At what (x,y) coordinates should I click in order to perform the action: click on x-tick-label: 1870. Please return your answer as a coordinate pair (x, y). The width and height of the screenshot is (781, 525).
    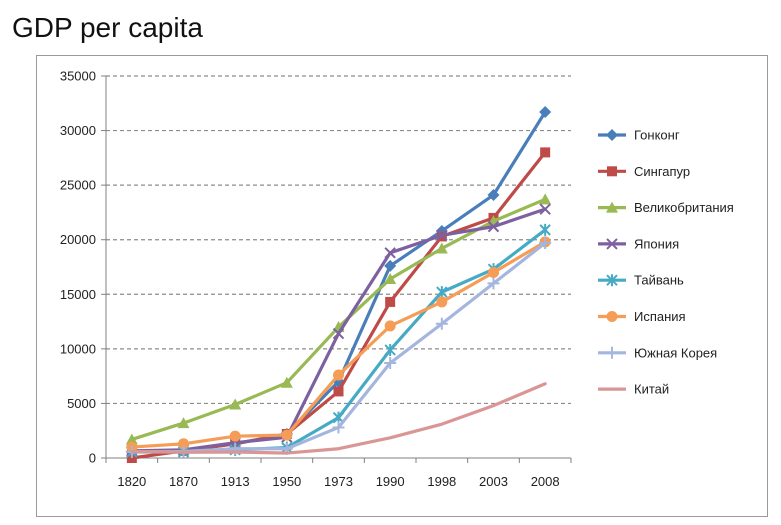
    Looking at the image, I should click on (183, 481).